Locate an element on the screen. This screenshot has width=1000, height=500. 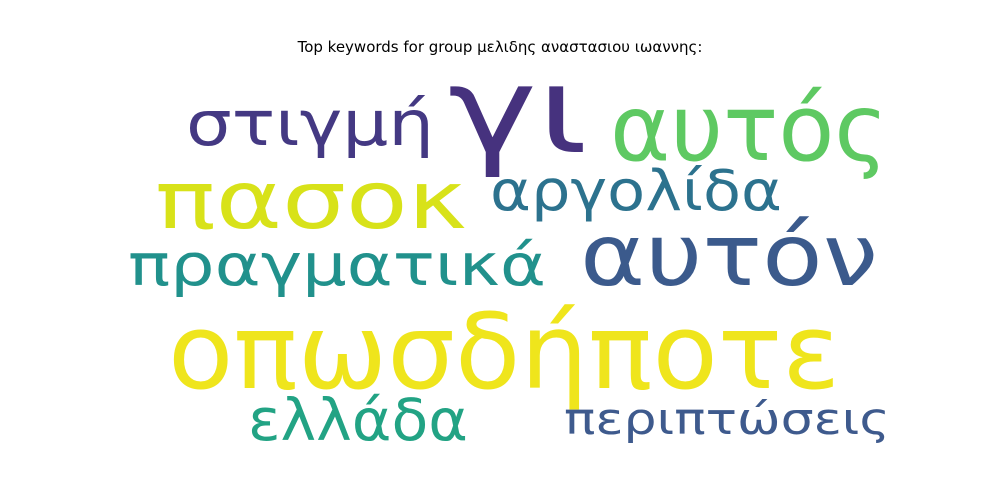
word-5: αργολίδα is located at coordinates (636, 191).